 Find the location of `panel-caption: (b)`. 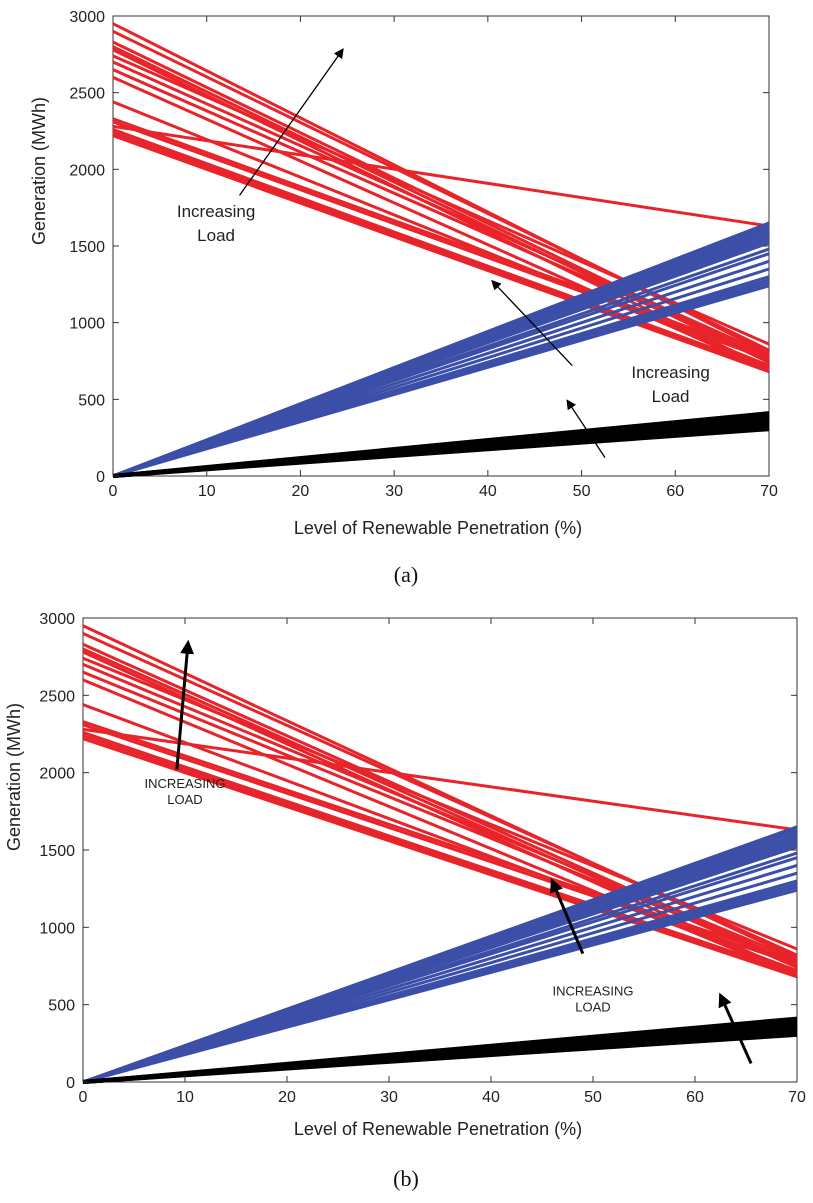

panel-caption: (b) is located at coordinates (406, 1178).